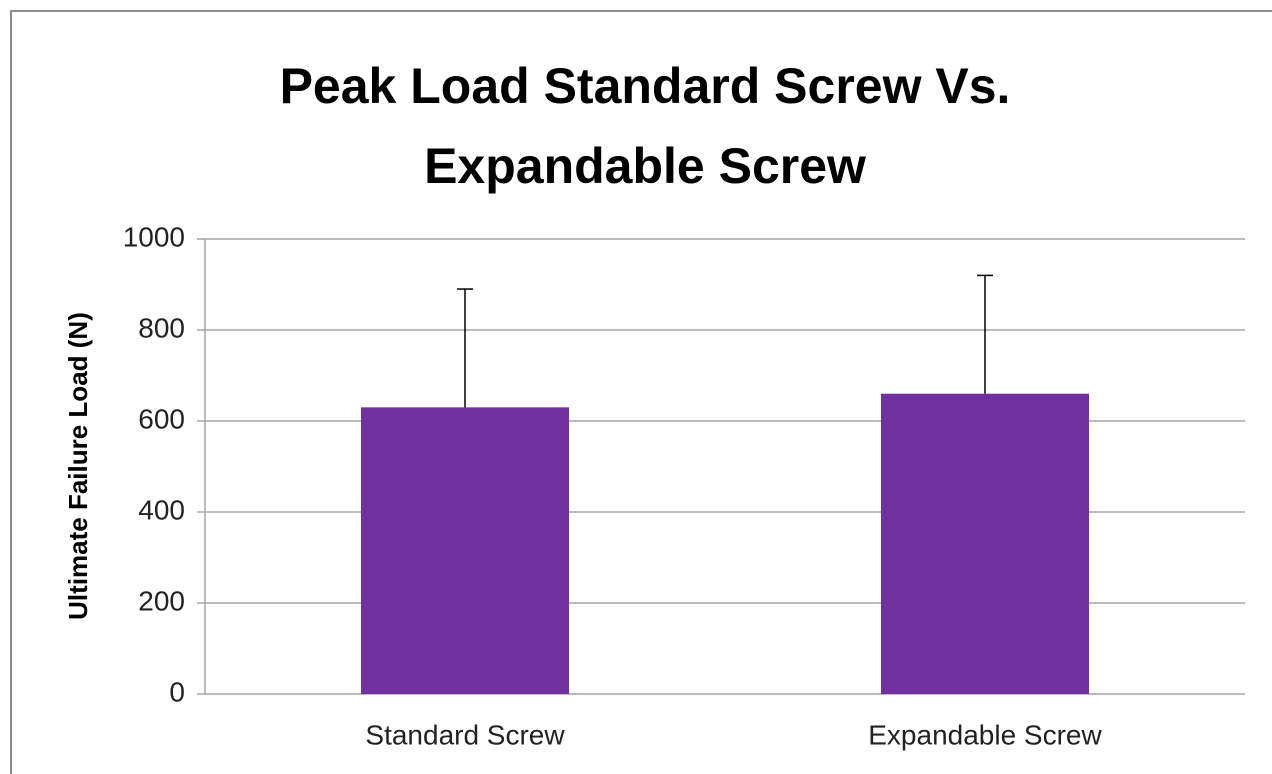 This screenshot has height=774, width=1272. Describe the element at coordinates (161, 600) in the screenshot. I see `y-tick-label: 200` at that location.